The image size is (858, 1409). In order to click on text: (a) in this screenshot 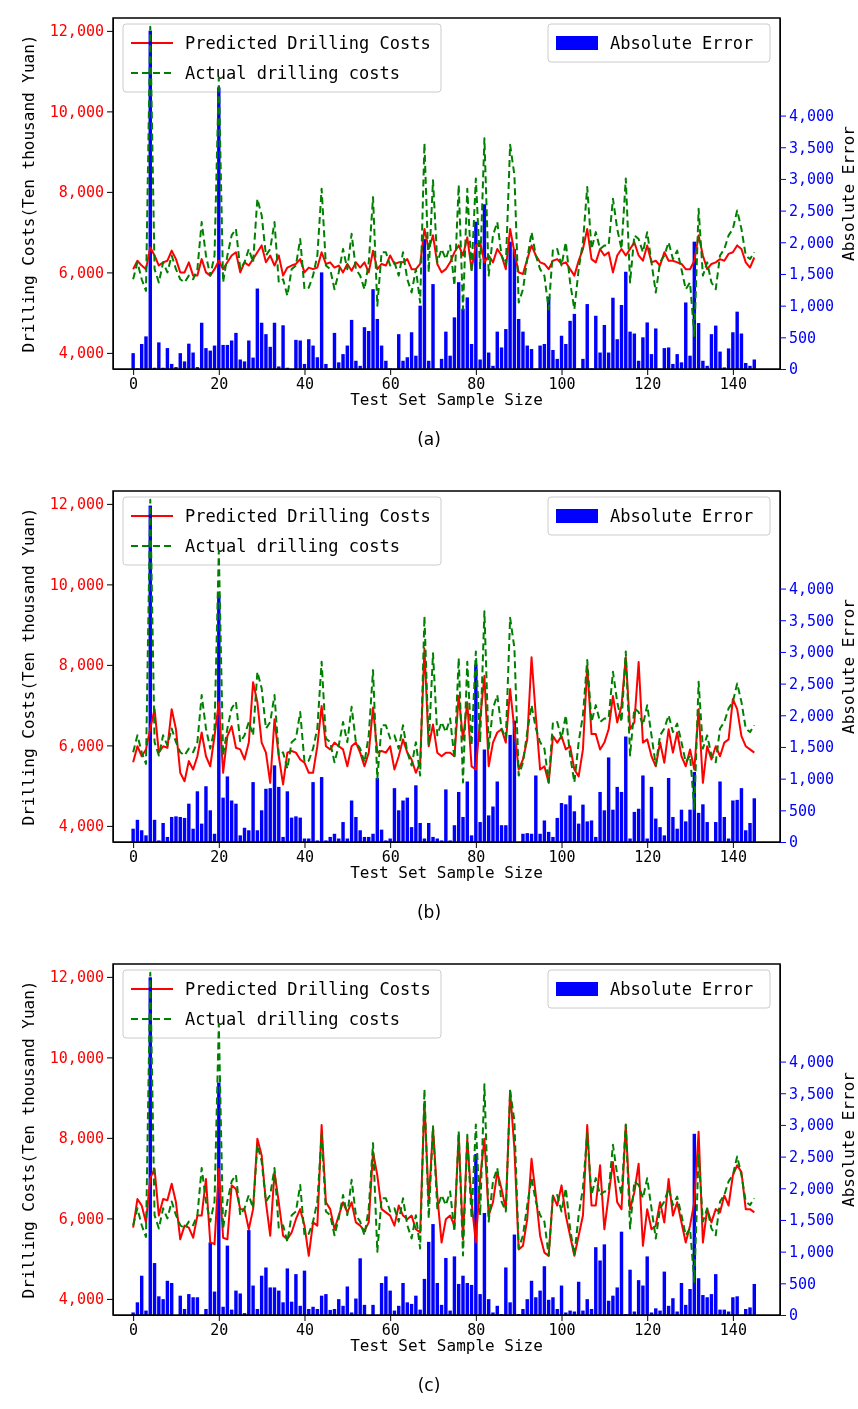, I will do `click(429, 439)`.